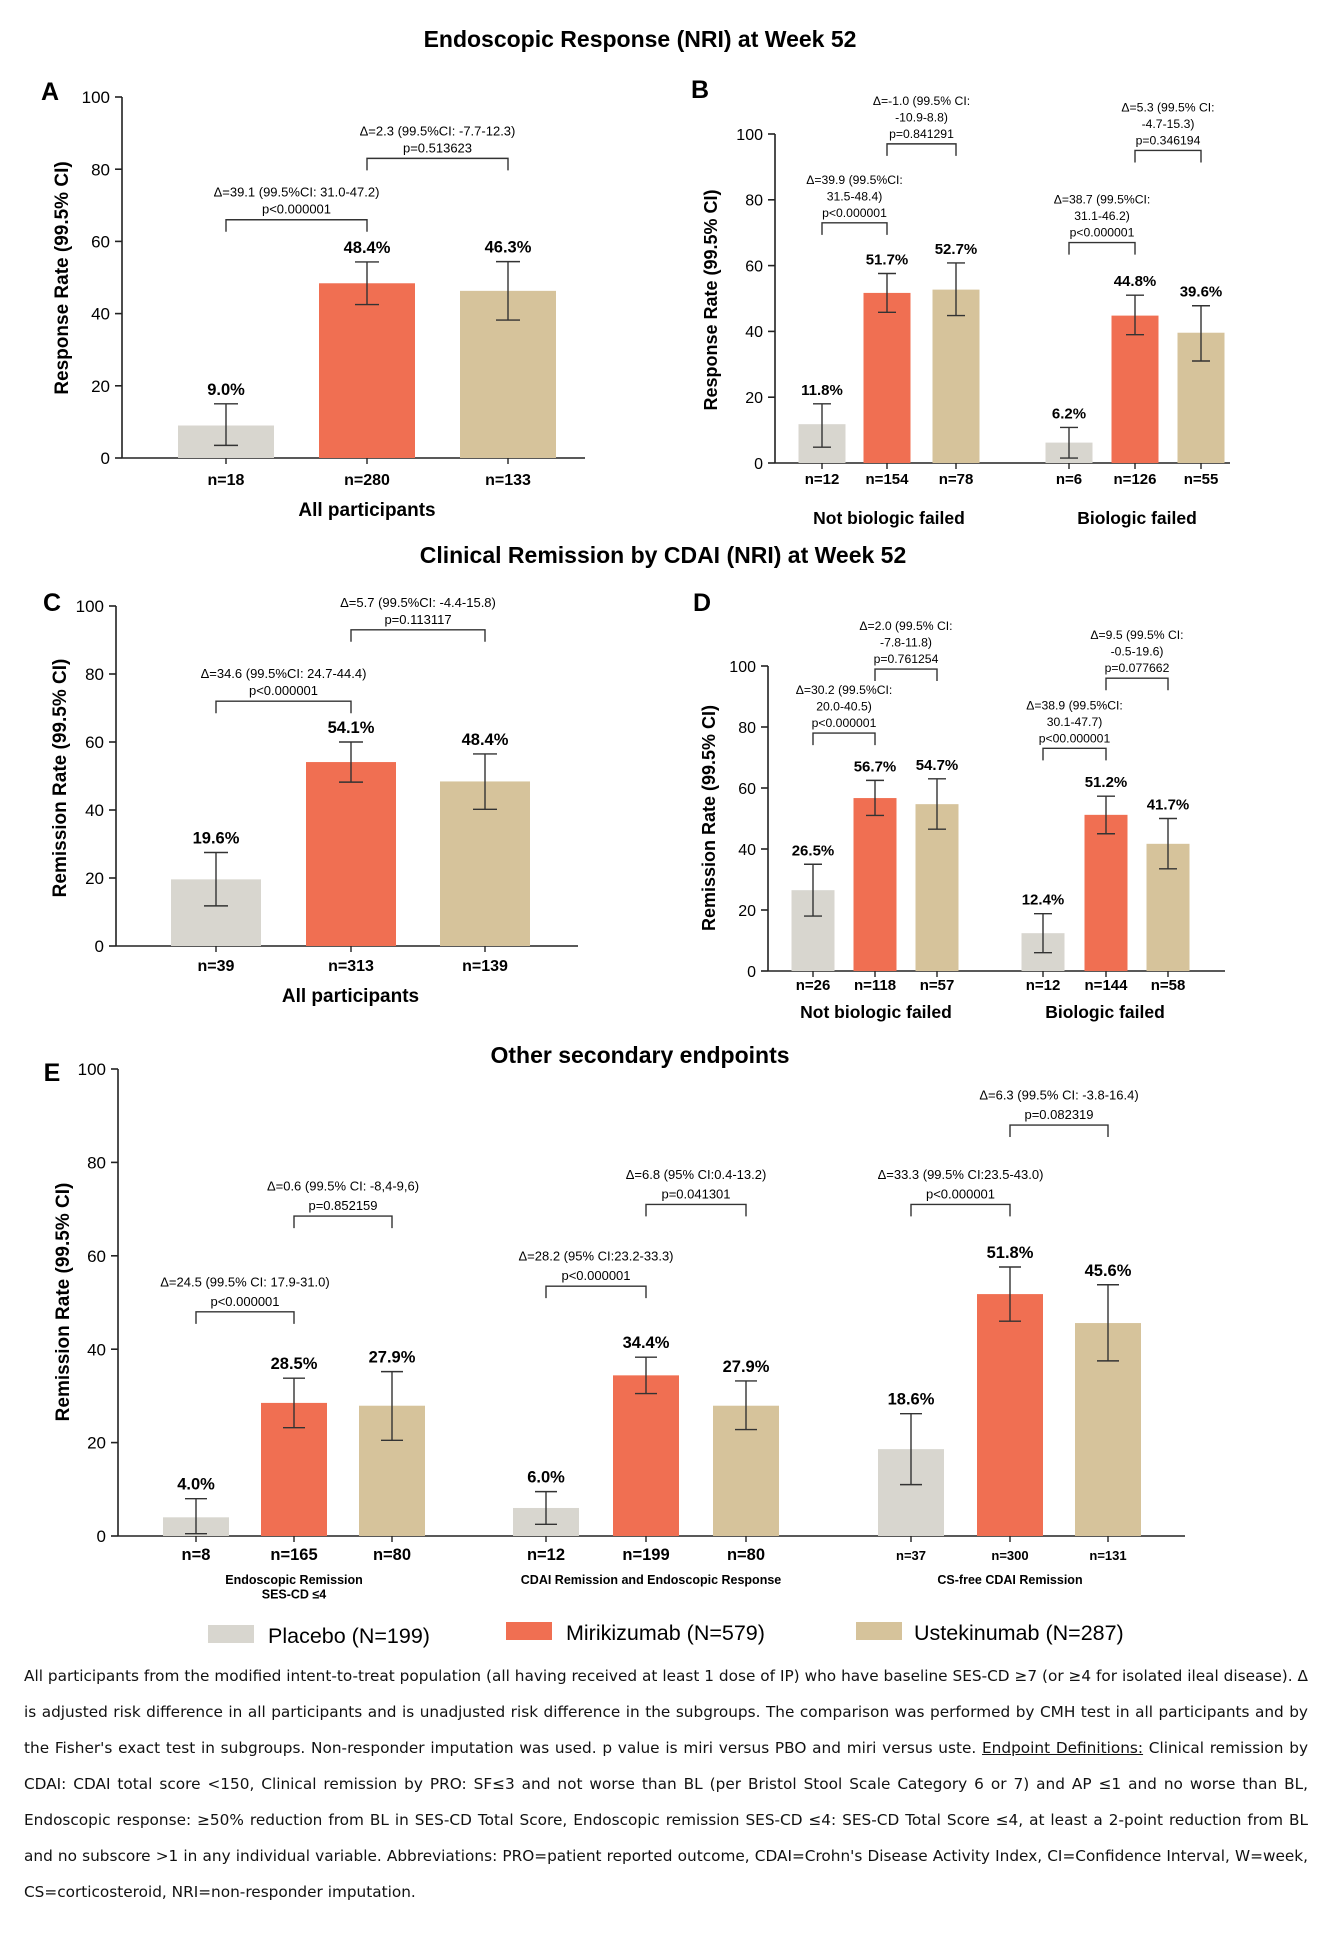 This screenshot has height=1938, width=1332. Describe the element at coordinates (747, 728) in the screenshot. I see `y-tick-label-d: 80` at that location.